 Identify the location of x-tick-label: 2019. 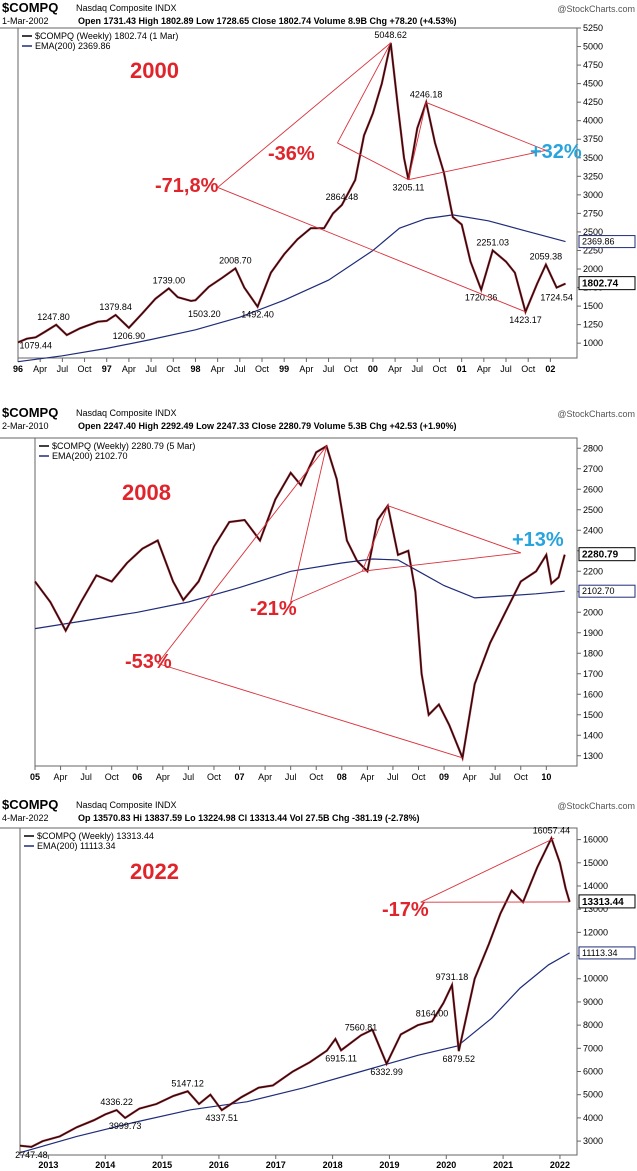
(389, 1165).